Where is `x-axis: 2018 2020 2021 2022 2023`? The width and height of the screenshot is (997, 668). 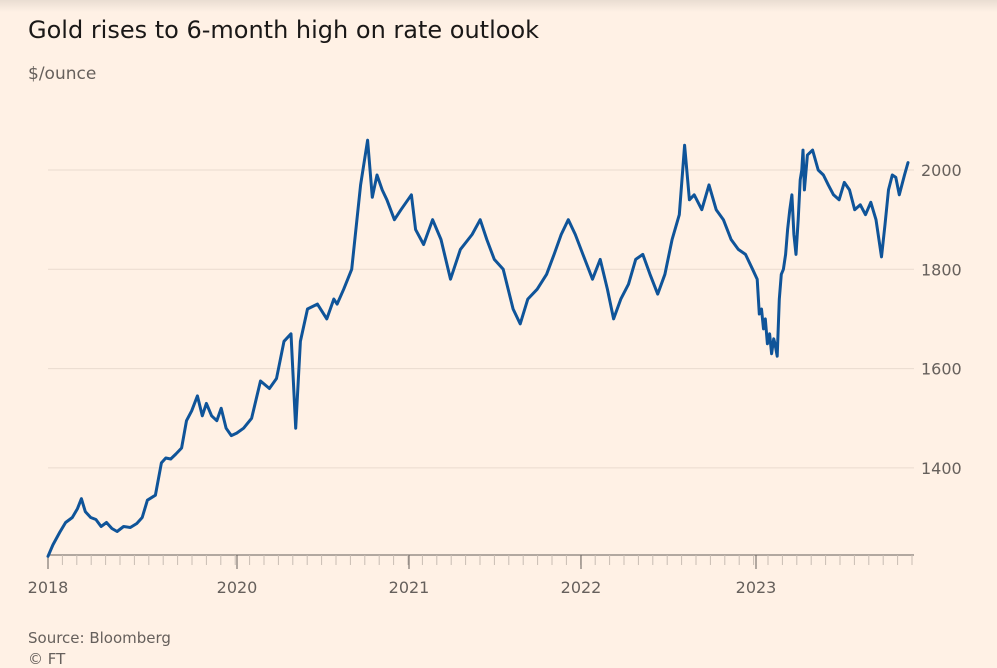
x-axis: 2018 2020 2021 2022 2023 is located at coordinates (471, 575).